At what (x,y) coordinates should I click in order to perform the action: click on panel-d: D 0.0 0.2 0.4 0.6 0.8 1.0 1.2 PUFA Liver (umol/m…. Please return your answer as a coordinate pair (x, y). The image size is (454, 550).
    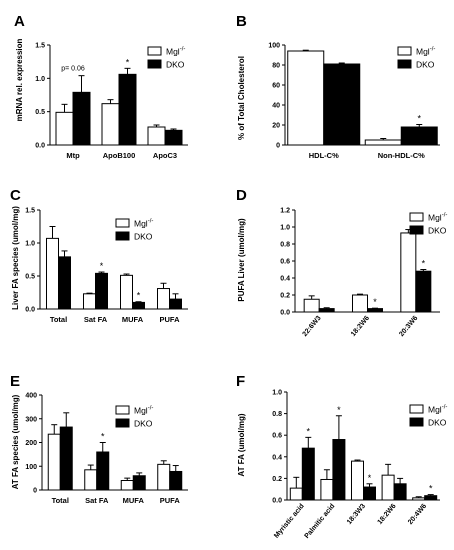
    Looking at the image, I should click on (341, 262).